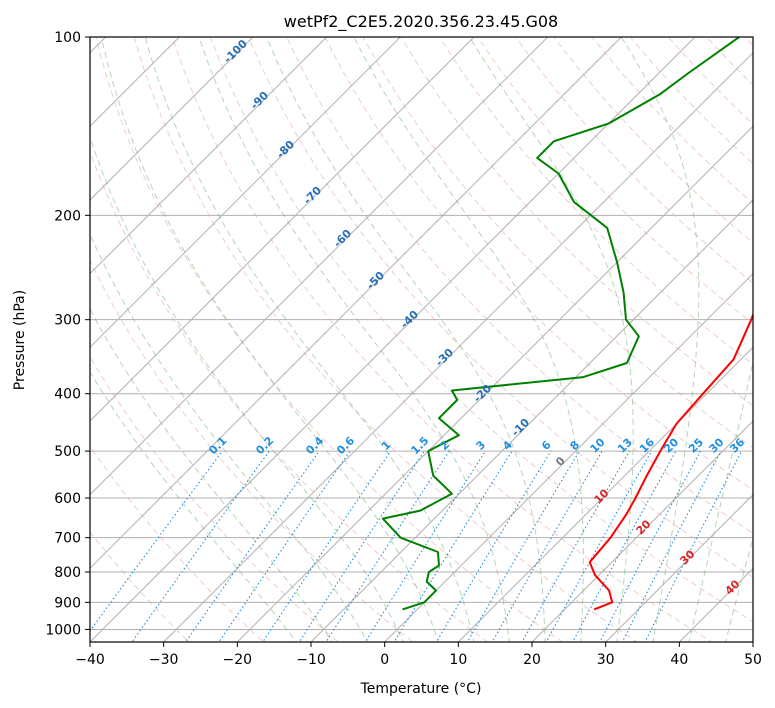 The image size is (775, 708). What do you see at coordinates (67, 334) in the screenshot?
I see `y-axis: 100 200 300 400 500 600 700 800 900 1000` at bounding box center [67, 334].